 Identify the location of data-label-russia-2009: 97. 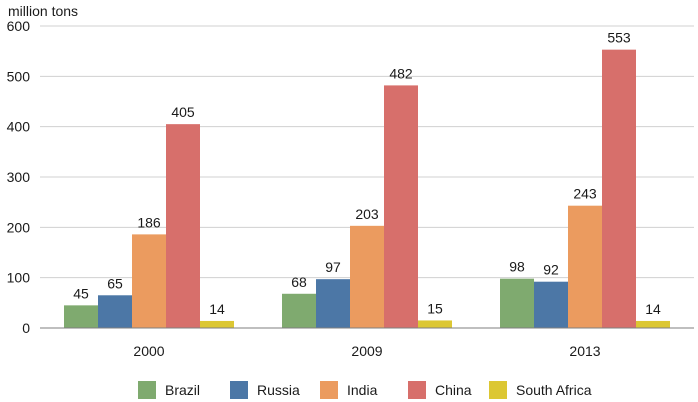
(333, 267).